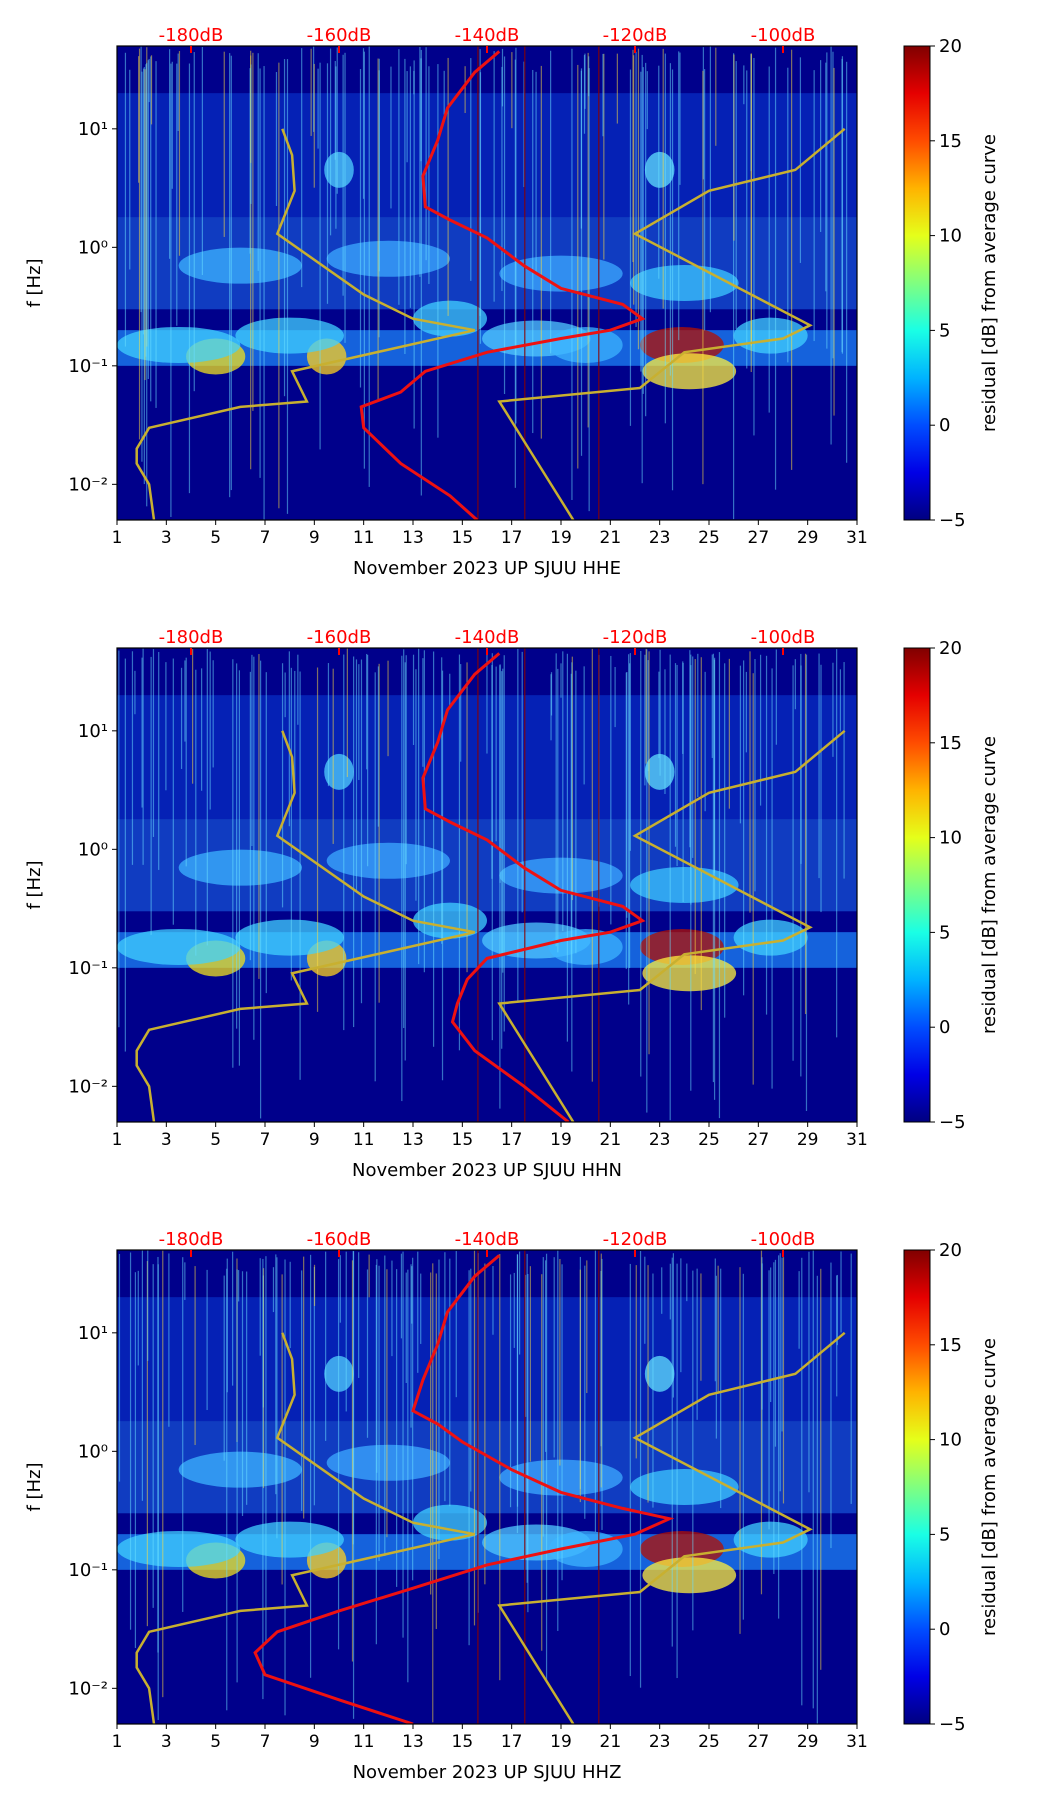 This screenshot has height=1806, width=1052. What do you see at coordinates (783, 637) in the screenshot?
I see `top-db-label: -100dB` at bounding box center [783, 637].